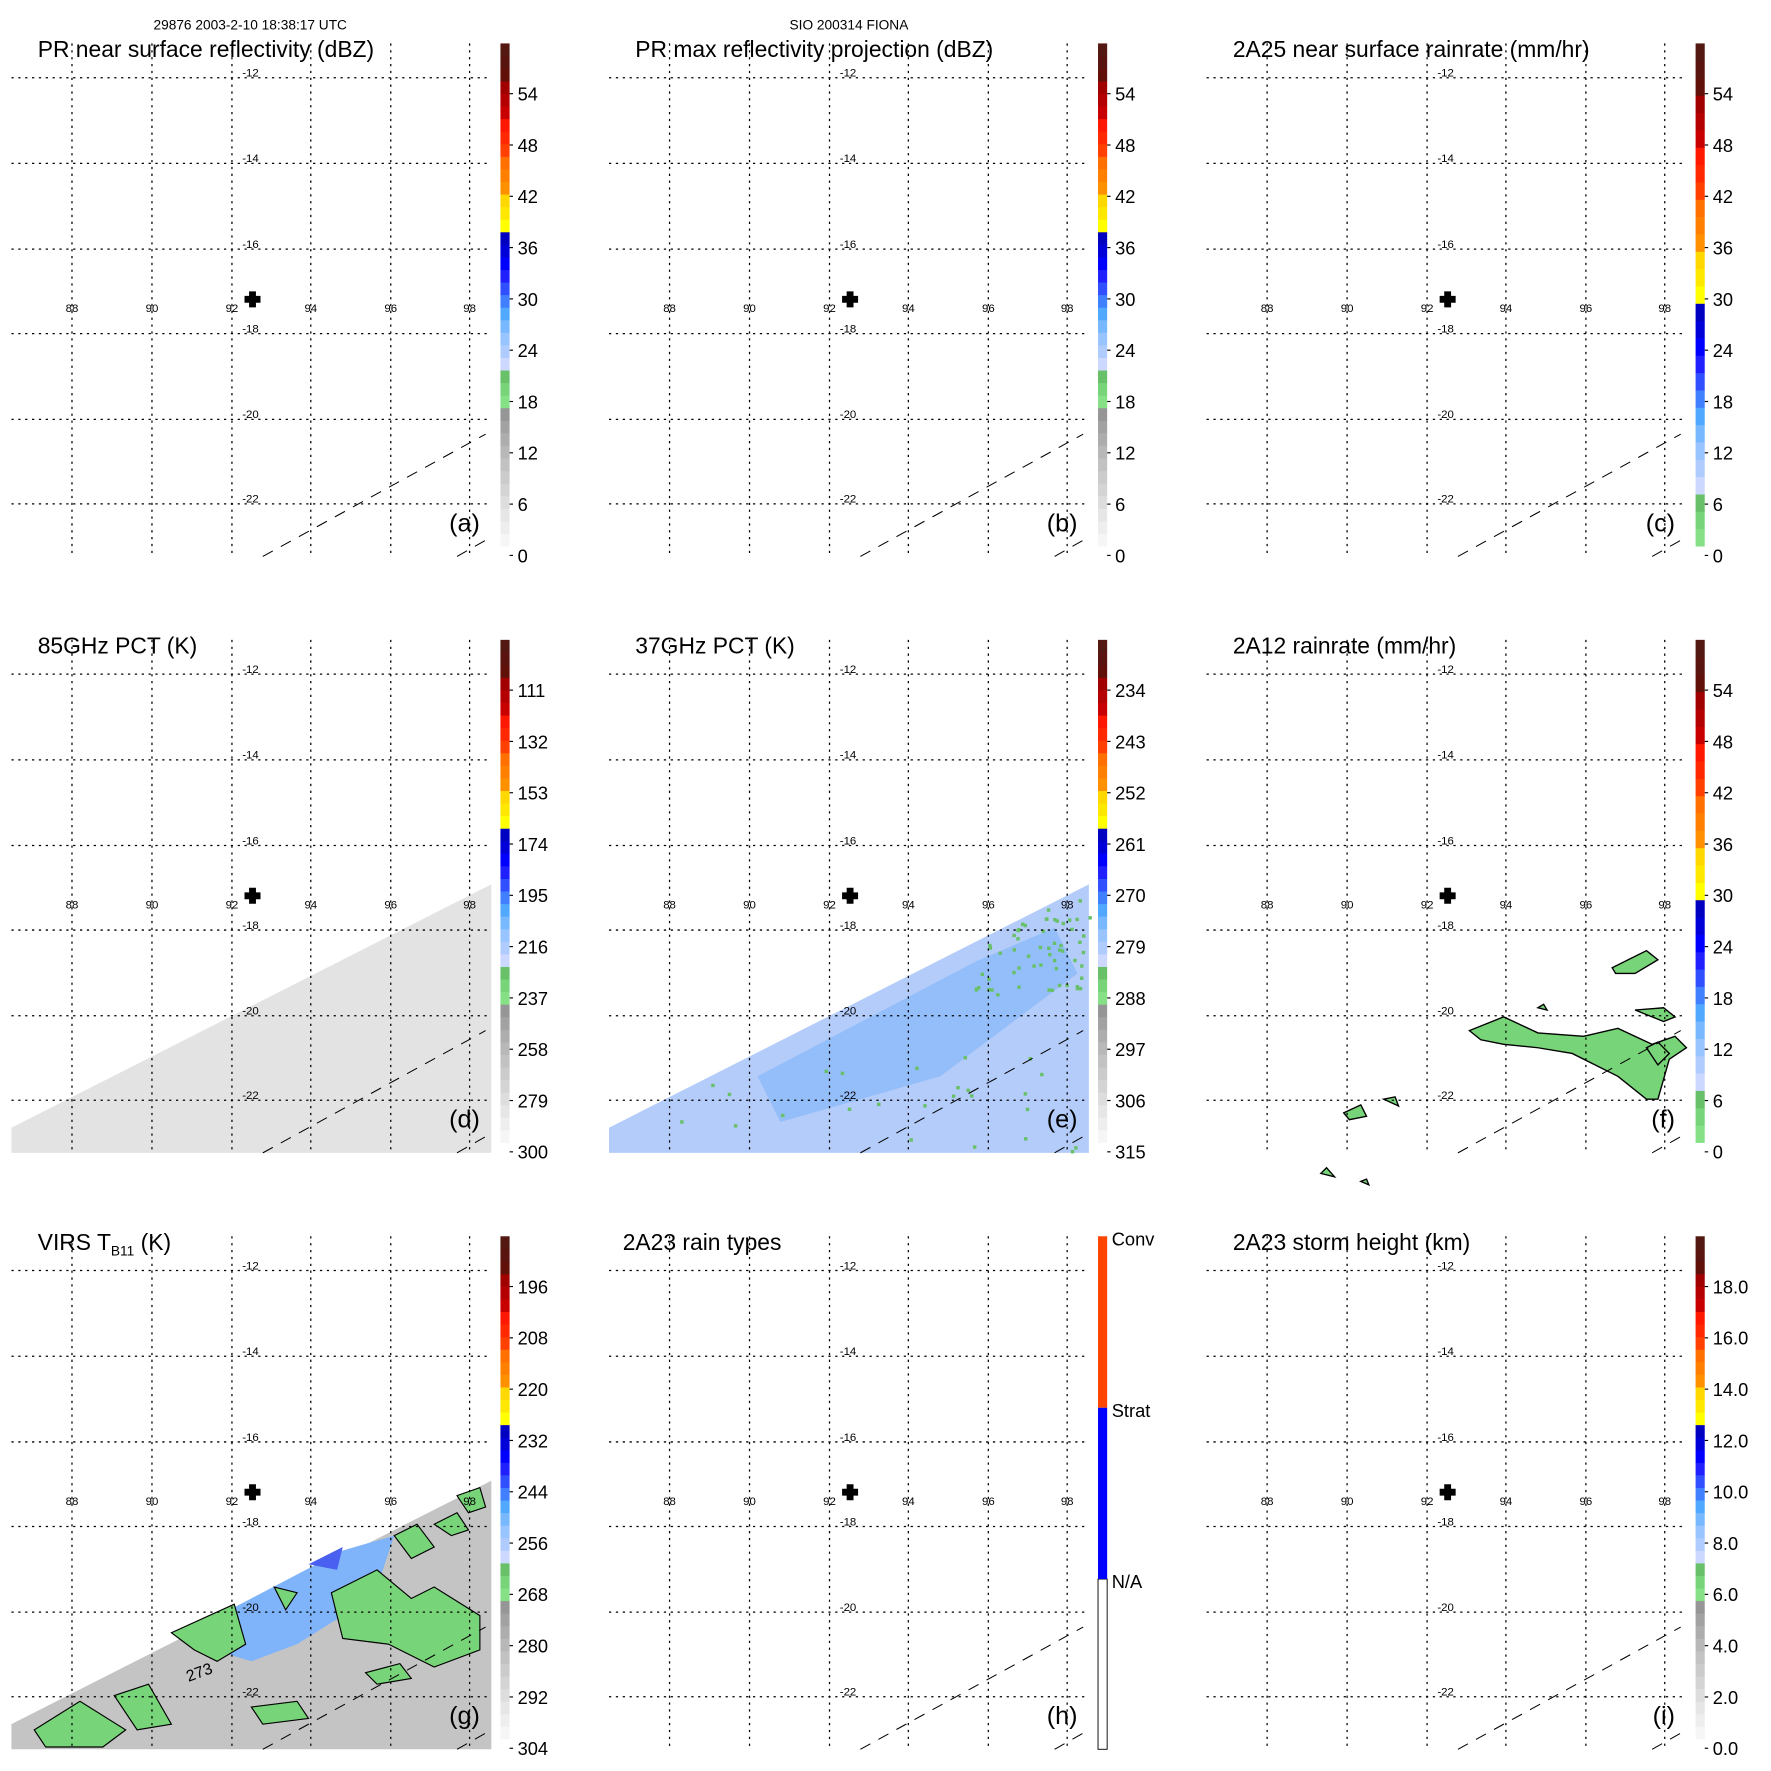  I want to click on panel-letter: (g), so click(464, 1716).